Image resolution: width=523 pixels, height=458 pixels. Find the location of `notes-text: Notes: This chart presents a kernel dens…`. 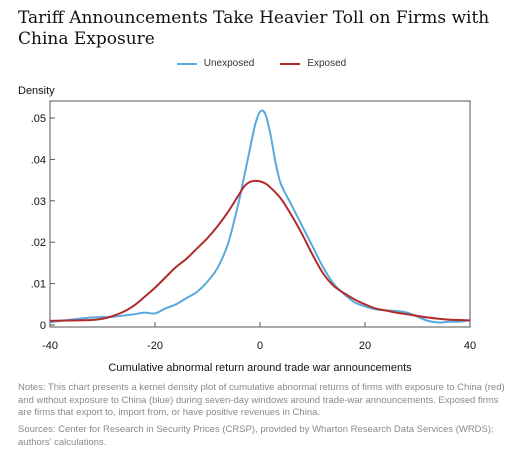

notes-text: Notes: This chart presents a kernel dens… is located at coordinates (261, 400).